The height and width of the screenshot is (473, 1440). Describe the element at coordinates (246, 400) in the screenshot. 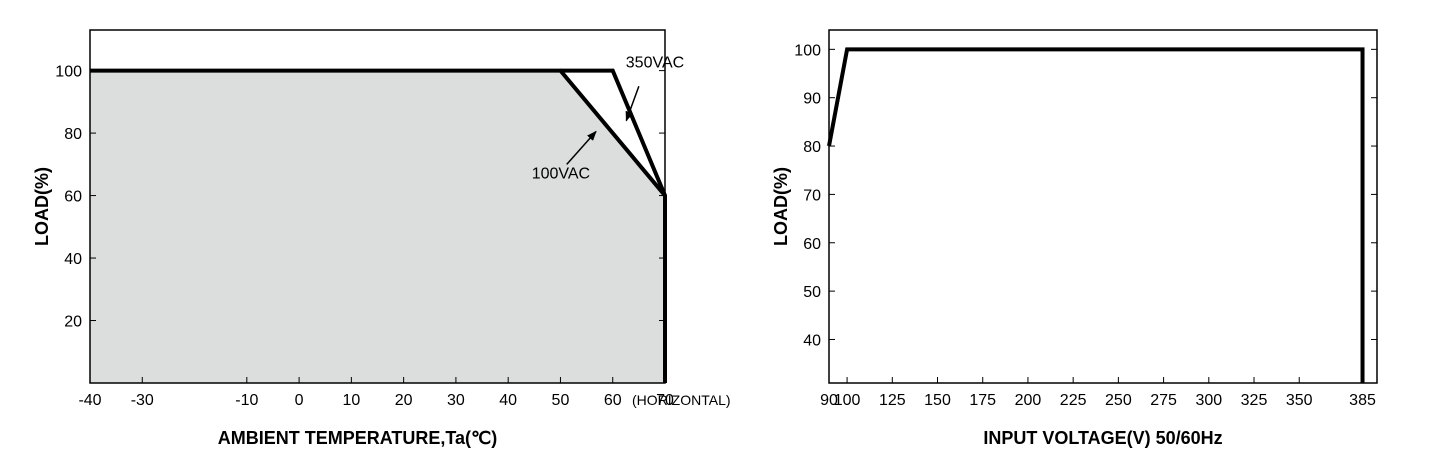

I see `x-tick-label: -10` at that location.